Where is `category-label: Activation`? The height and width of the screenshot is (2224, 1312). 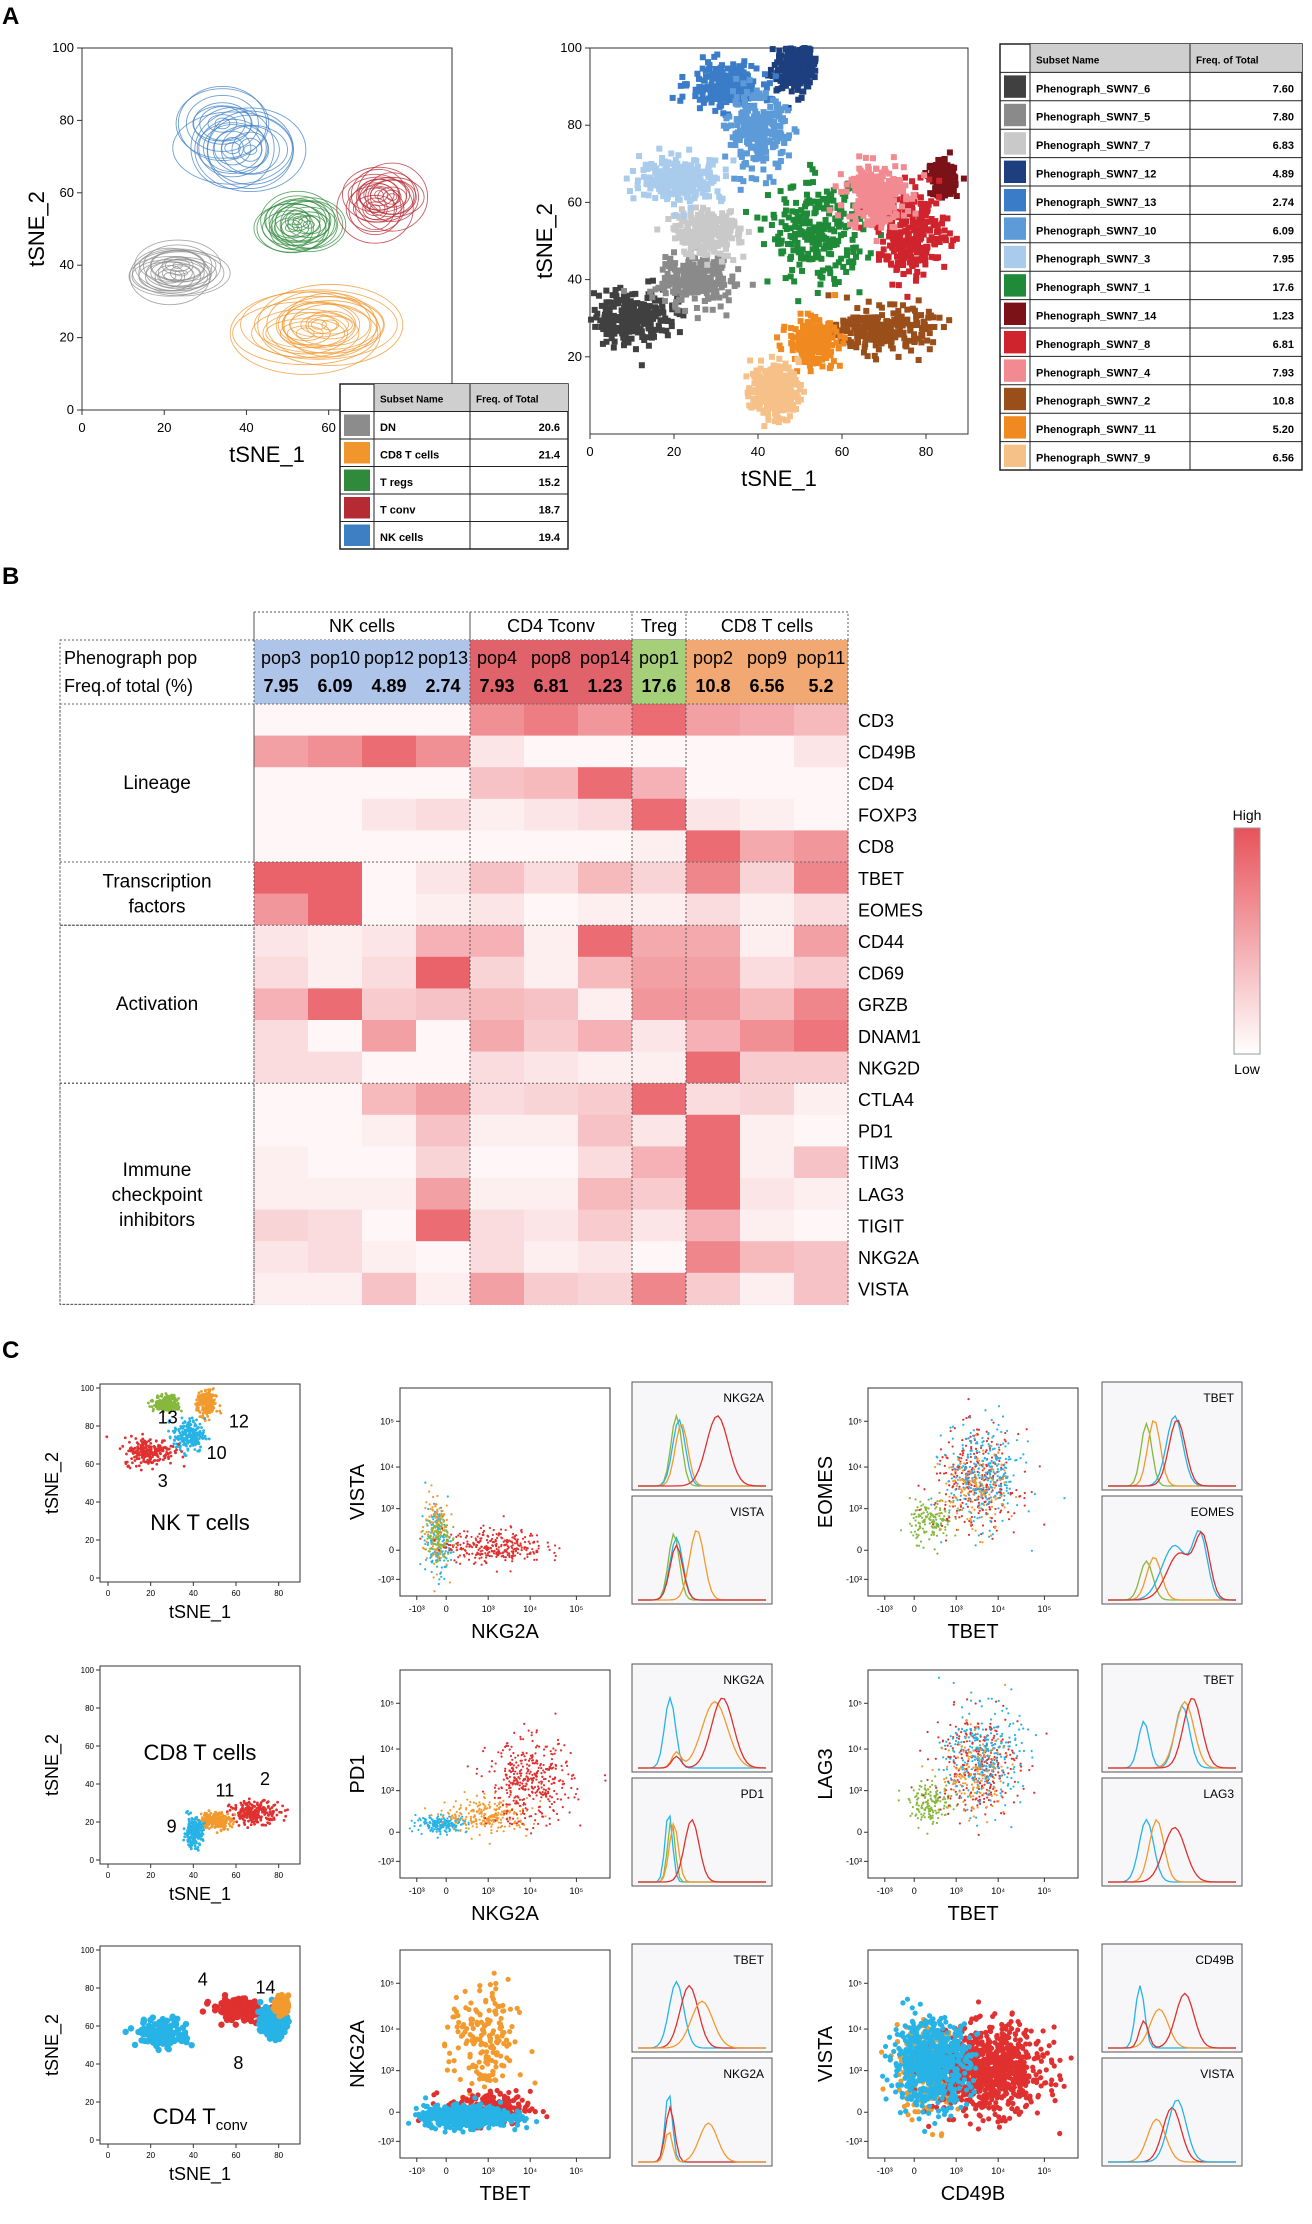 category-label: Activation is located at coordinates (157, 1004).